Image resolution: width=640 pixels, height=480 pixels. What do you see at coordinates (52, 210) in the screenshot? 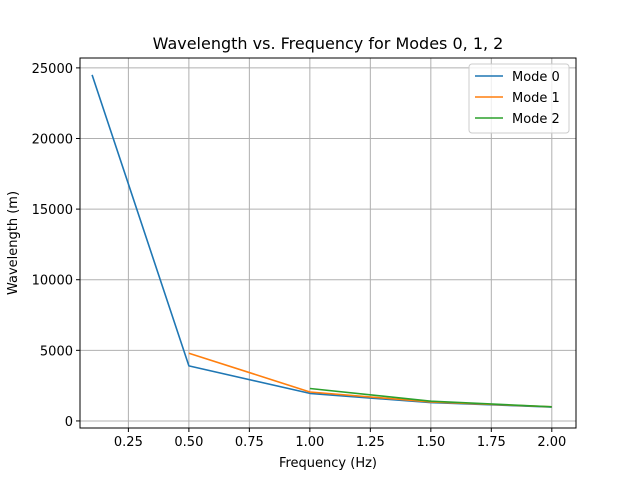
I see `y-tick-label: 15000` at bounding box center [52, 210].